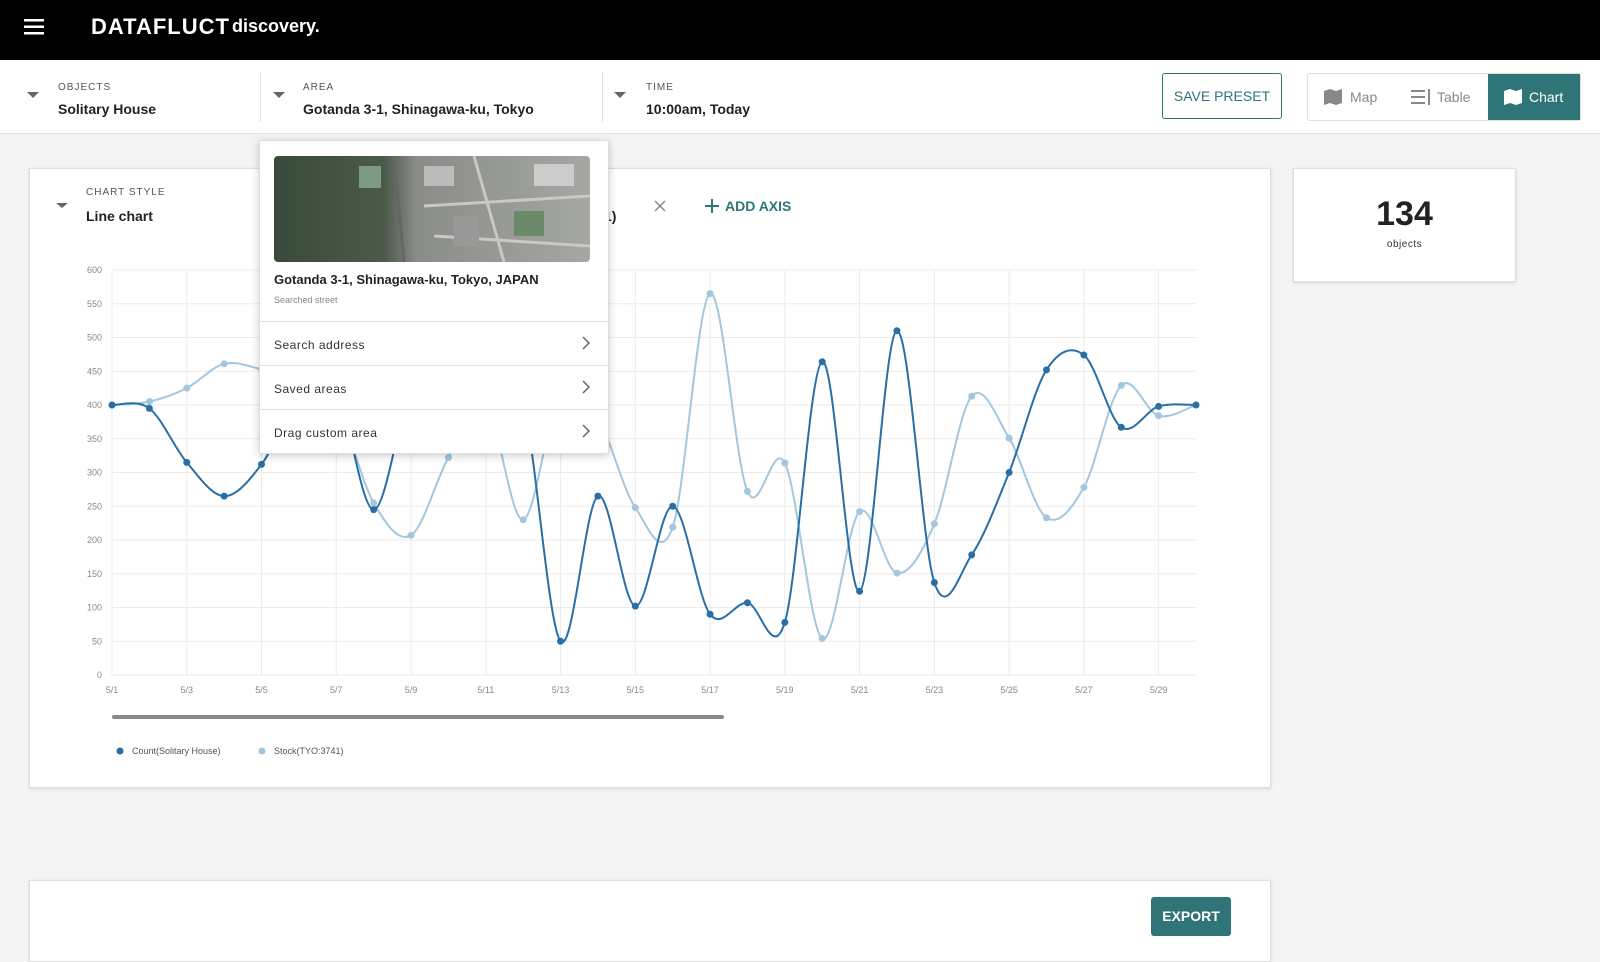 Image resolution: width=1600 pixels, height=962 pixels. I want to click on y-tick-label: 400, so click(94, 405).